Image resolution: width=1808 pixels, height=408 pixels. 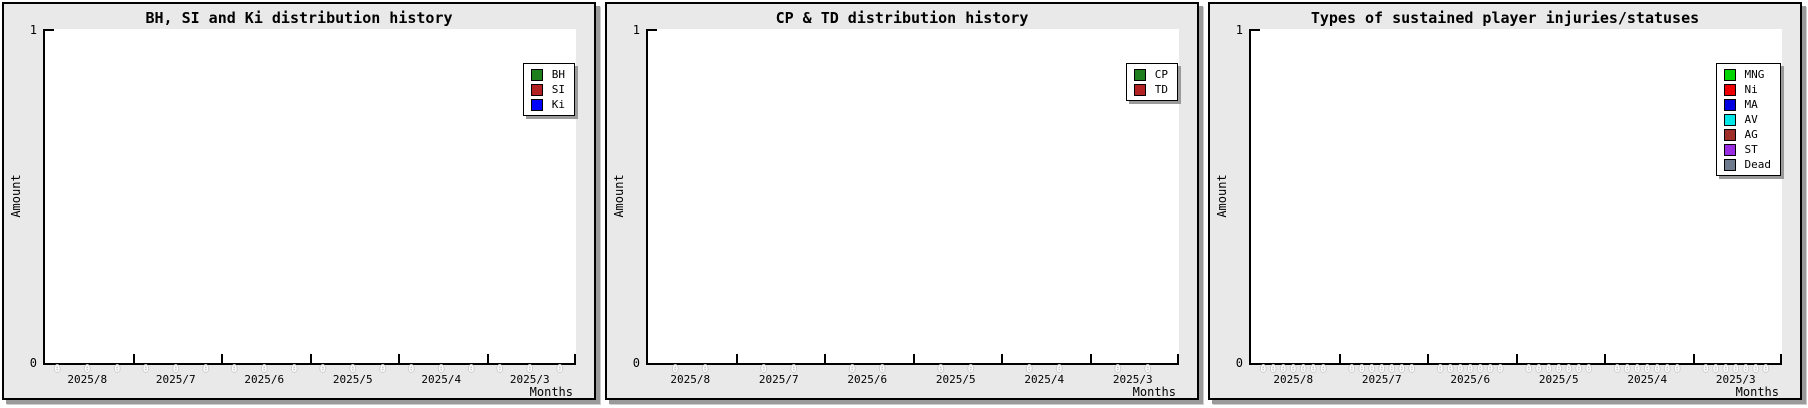 What do you see at coordinates (558, 74) in the screenshot?
I see `legend-label: BH` at bounding box center [558, 74].